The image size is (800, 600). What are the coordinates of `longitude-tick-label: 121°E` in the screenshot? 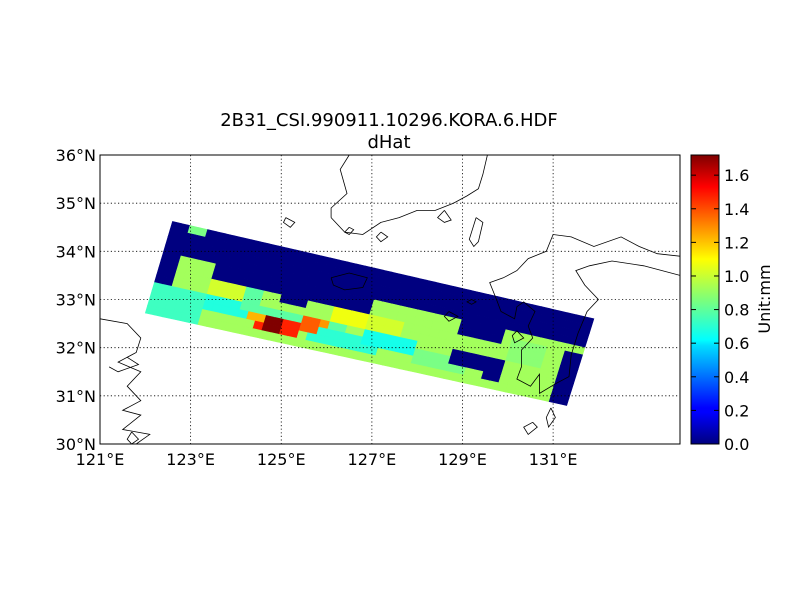 It's located at (100, 459).